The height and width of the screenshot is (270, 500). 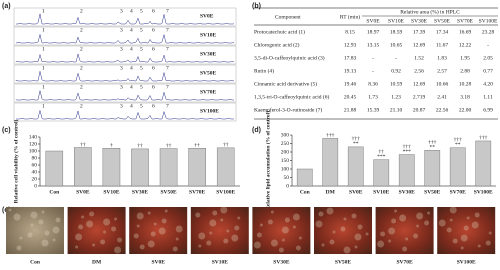 What do you see at coordinates (209, 111) in the screenshot?
I see `chromatogram-label: SV100E` at bounding box center [209, 111].